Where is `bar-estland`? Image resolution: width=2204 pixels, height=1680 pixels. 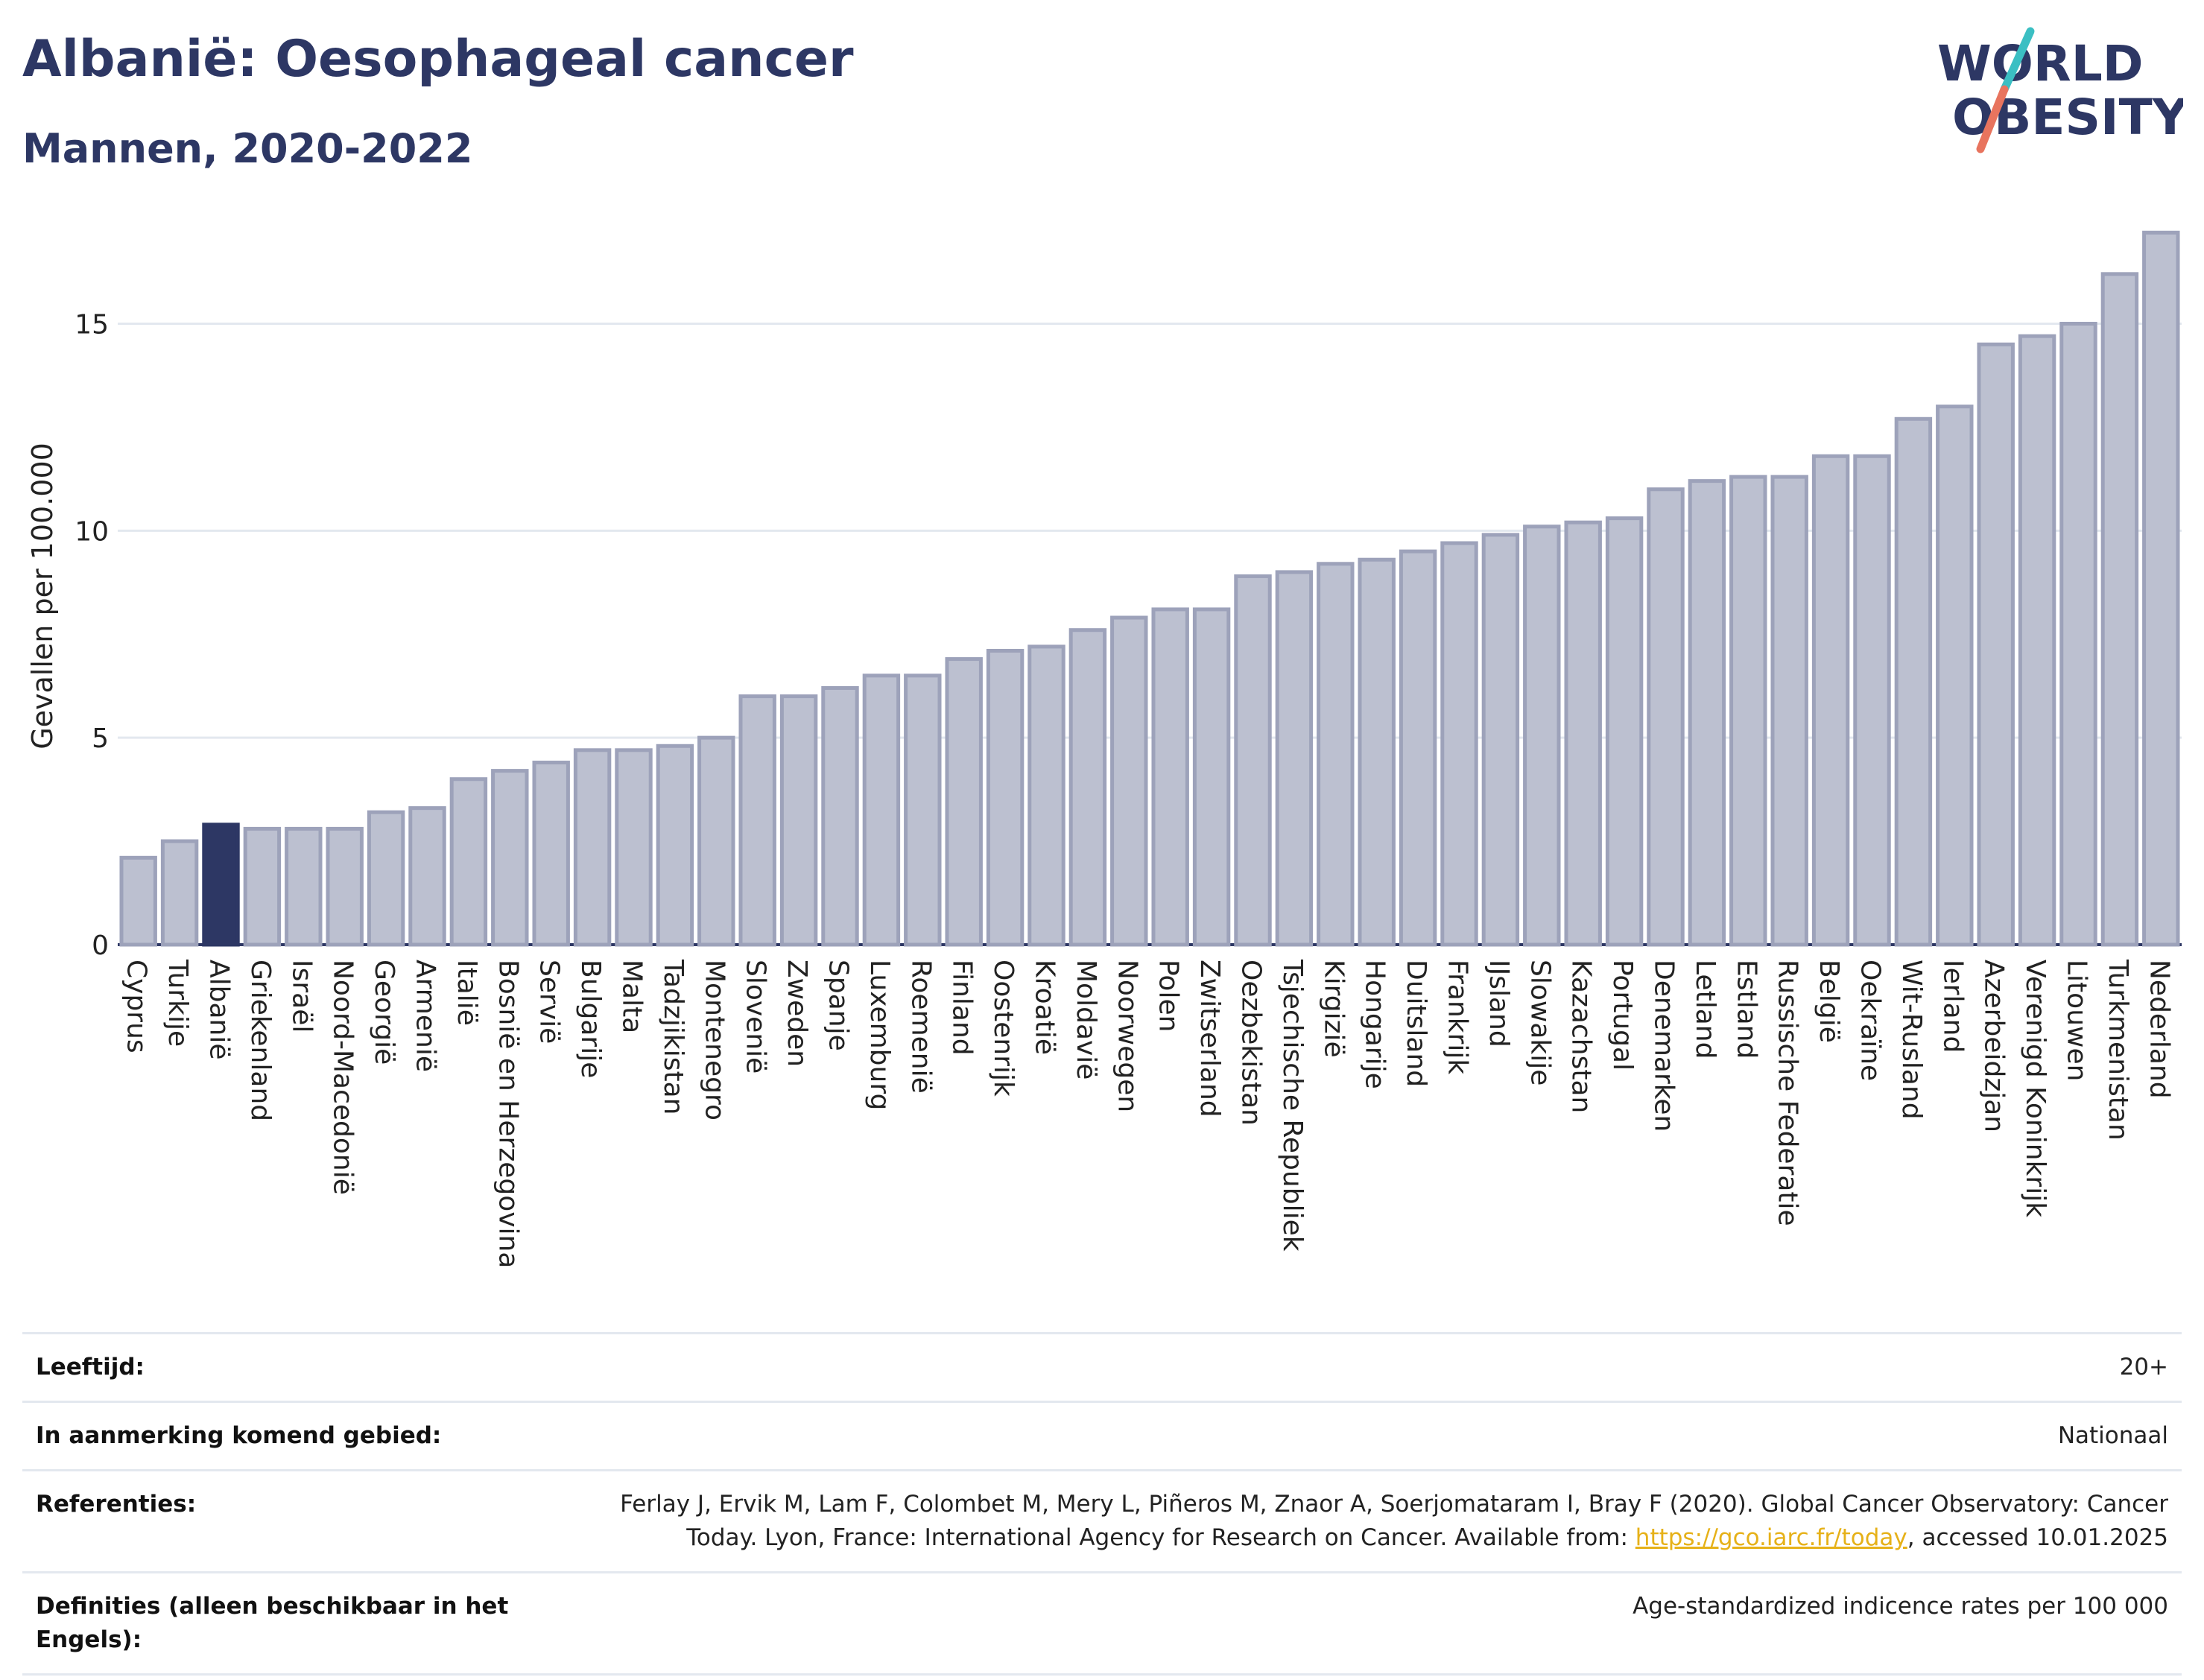
bar-estland is located at coordinates (1748, 711).